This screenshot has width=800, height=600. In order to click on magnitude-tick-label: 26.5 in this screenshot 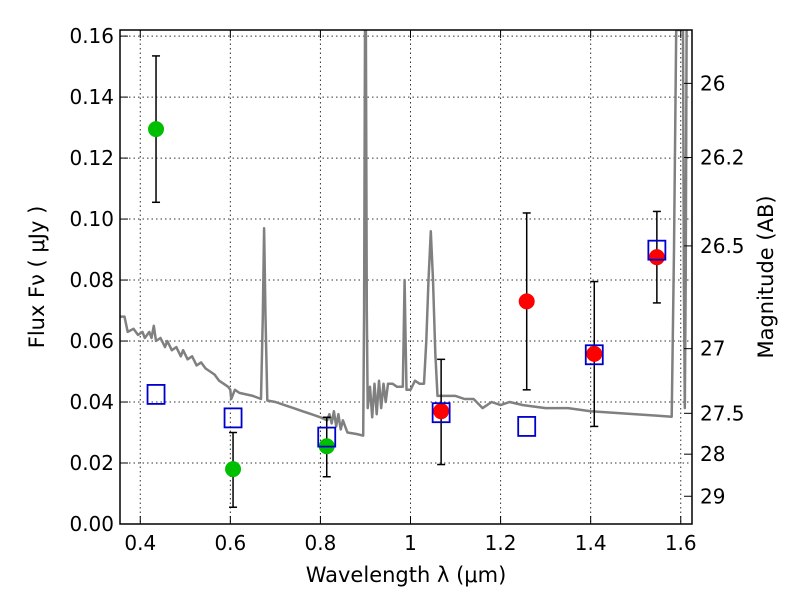, I will do `click(722, 246)`.